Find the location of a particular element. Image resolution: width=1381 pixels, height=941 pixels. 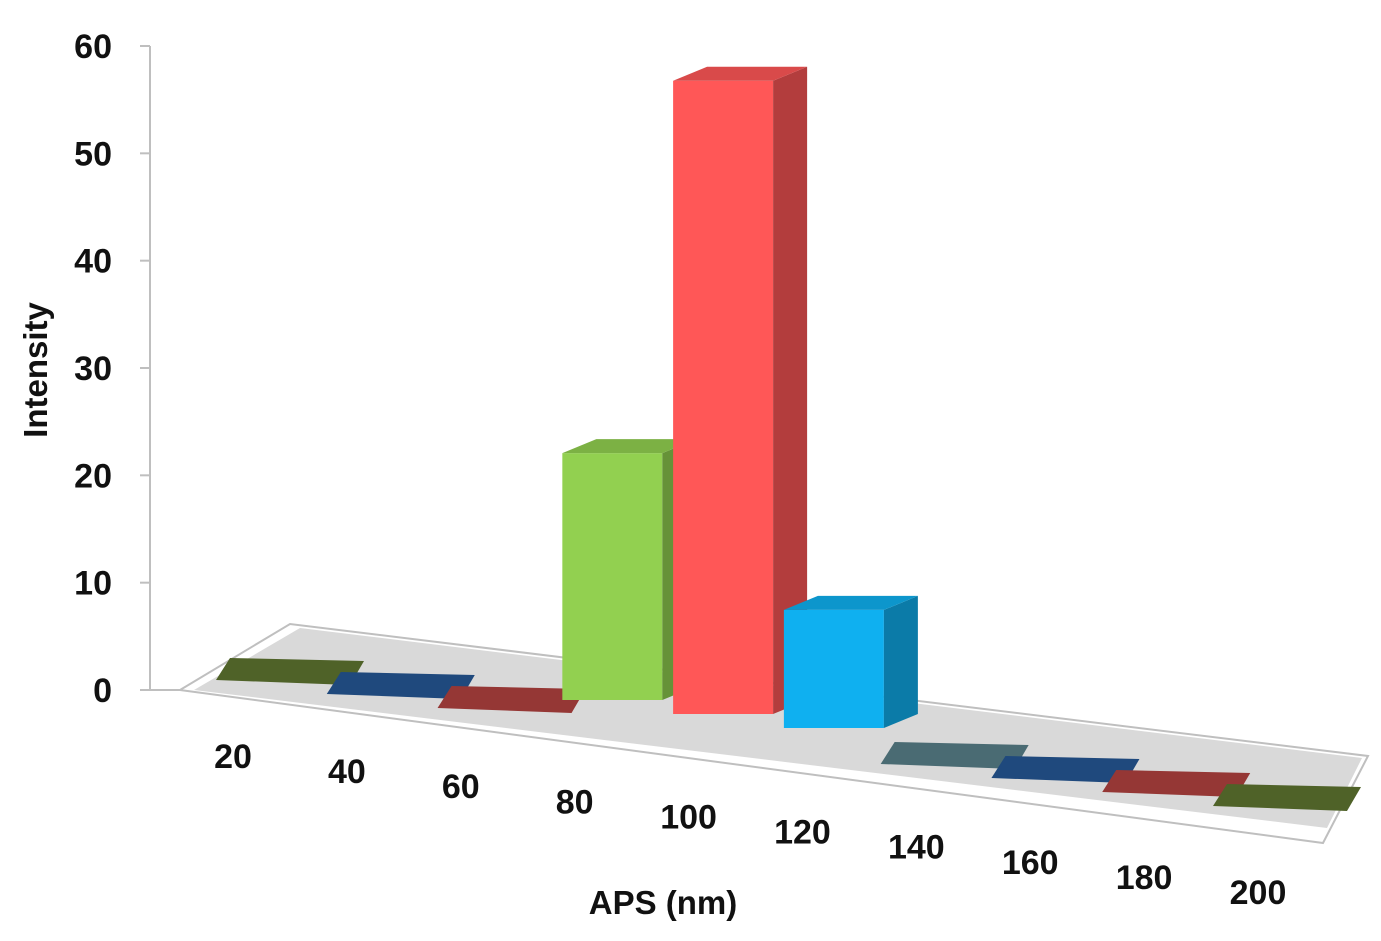

x-axis-title: APS (nm) is located at coordinates (663, 902).